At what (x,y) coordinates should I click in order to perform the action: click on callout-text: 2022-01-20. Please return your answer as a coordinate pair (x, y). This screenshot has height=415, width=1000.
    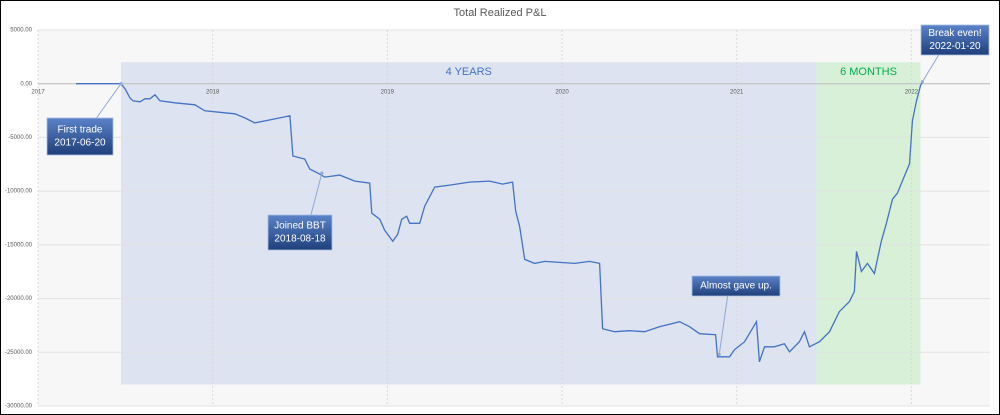
    Looking at the image, I should click on (955, 46).